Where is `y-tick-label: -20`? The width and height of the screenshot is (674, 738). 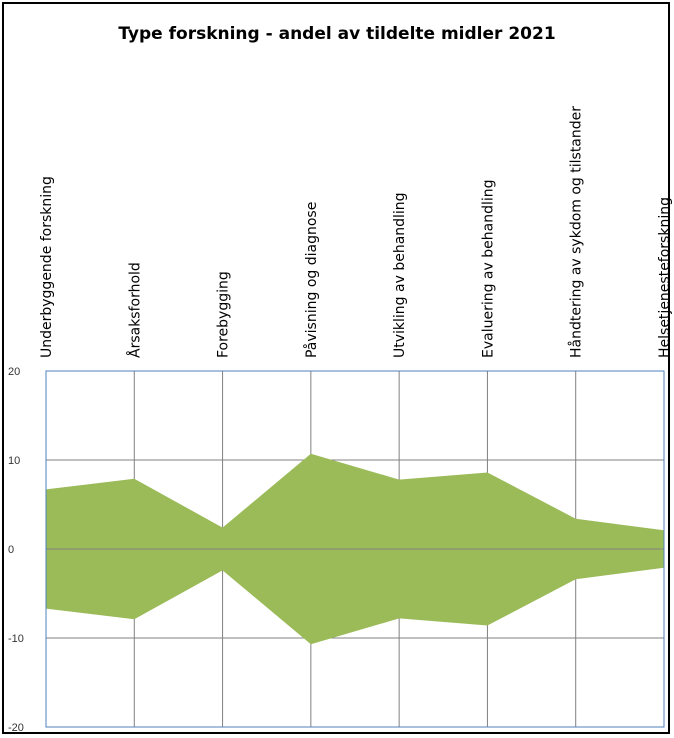
y-tick-label: -20 is located at coordinates (16, 728).